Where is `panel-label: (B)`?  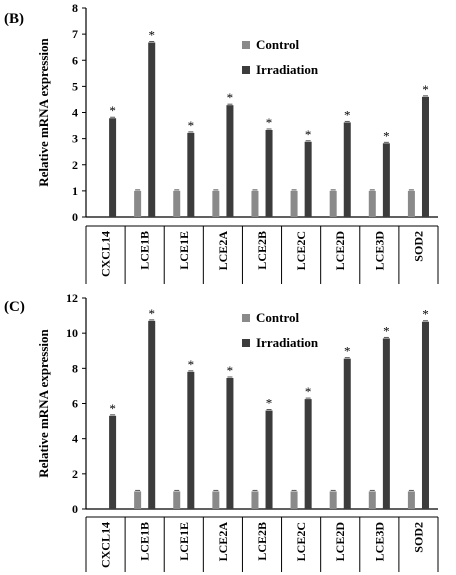 panel-label: (B) is located at coordinates (14, 19).